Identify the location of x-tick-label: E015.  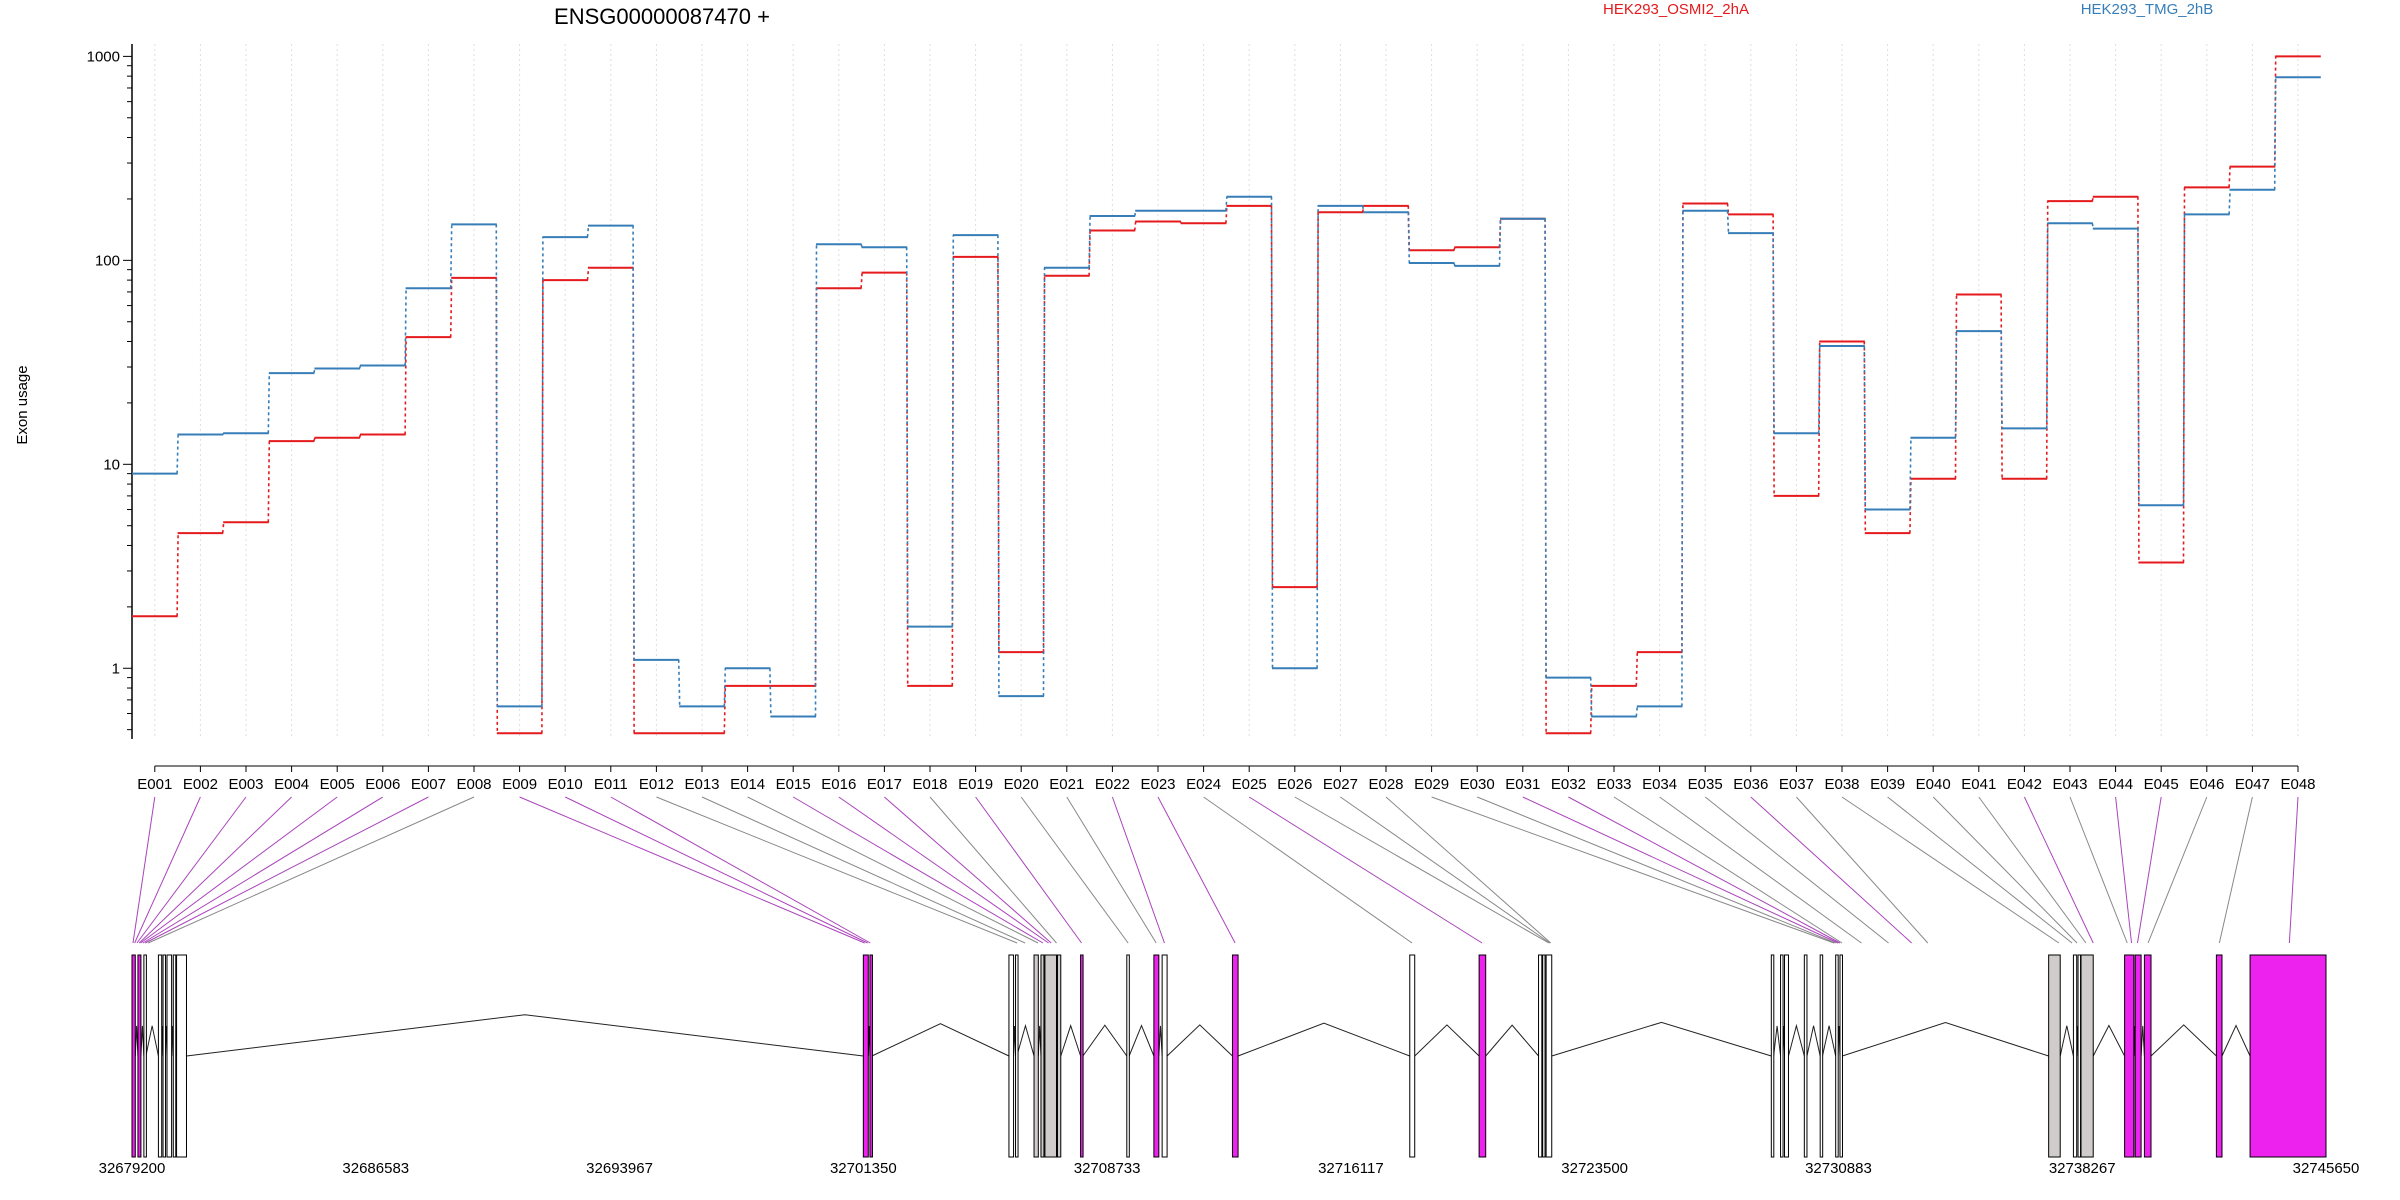
(793, 784).